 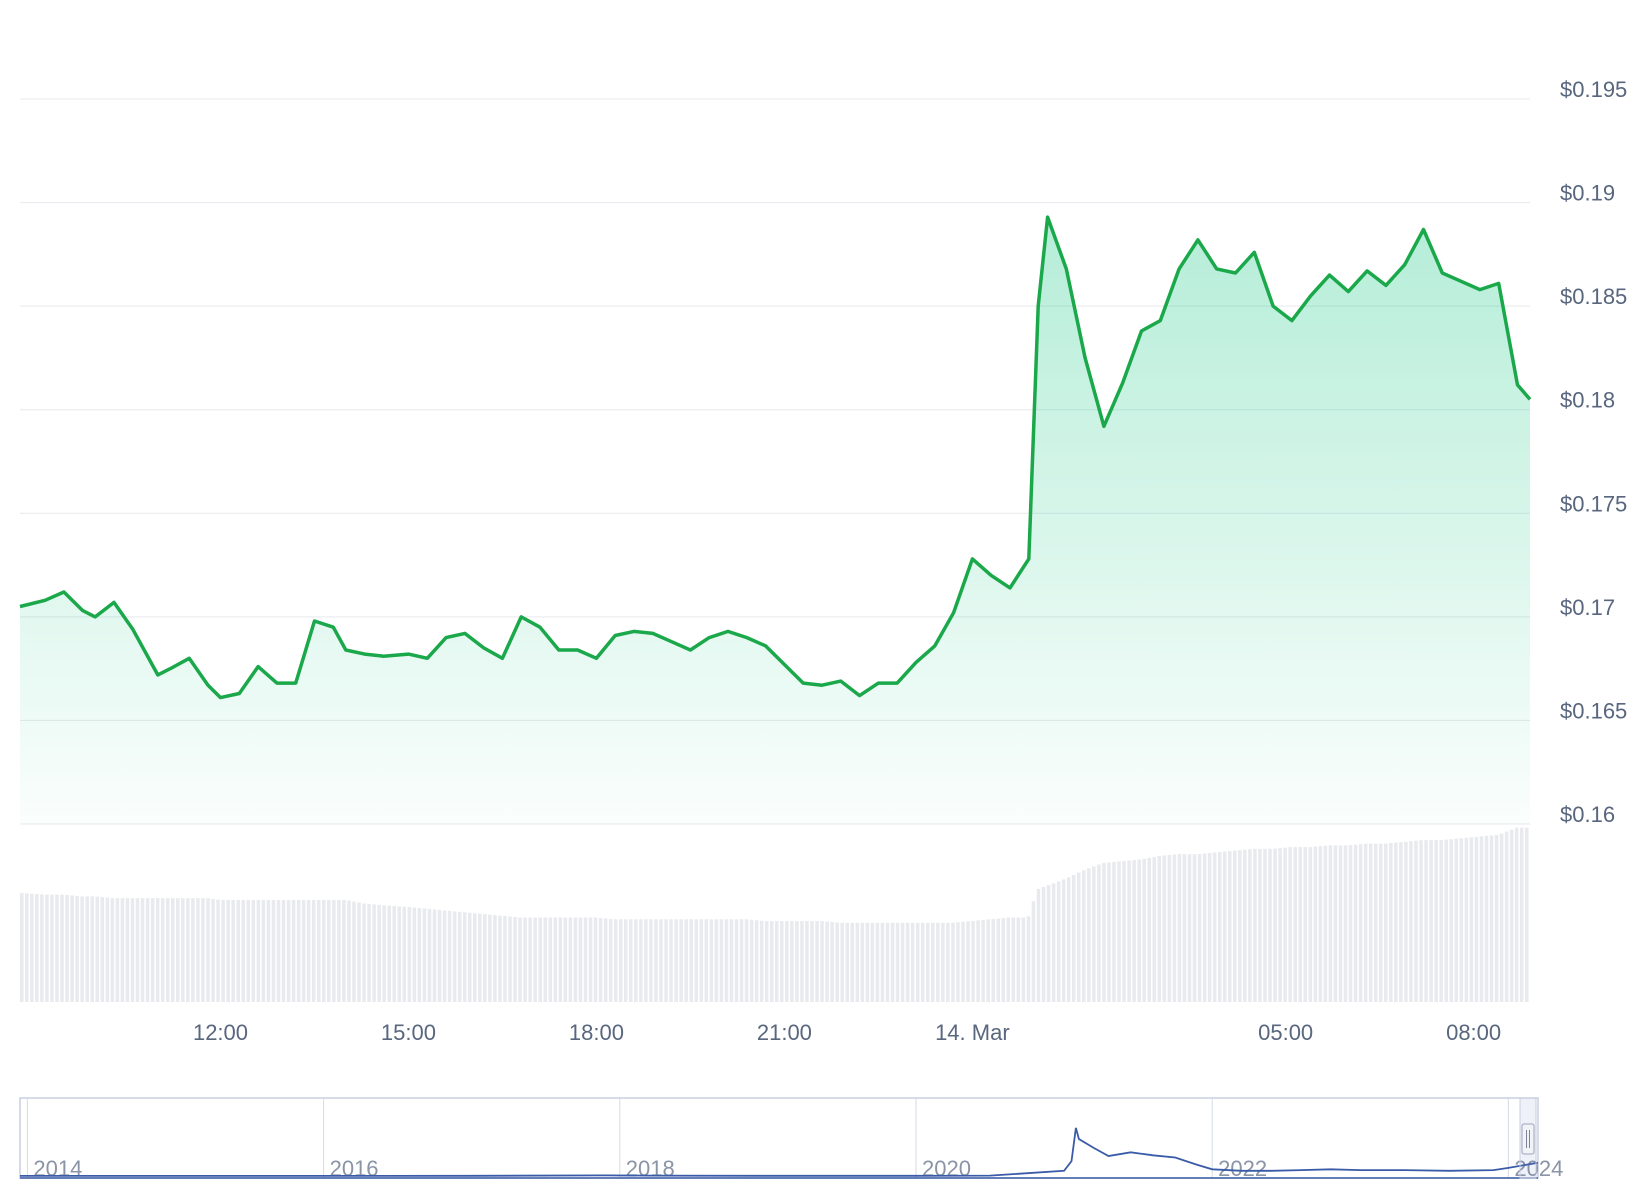 I want to click on x-tick-label: 18:00, so click(x=596, y=1032).